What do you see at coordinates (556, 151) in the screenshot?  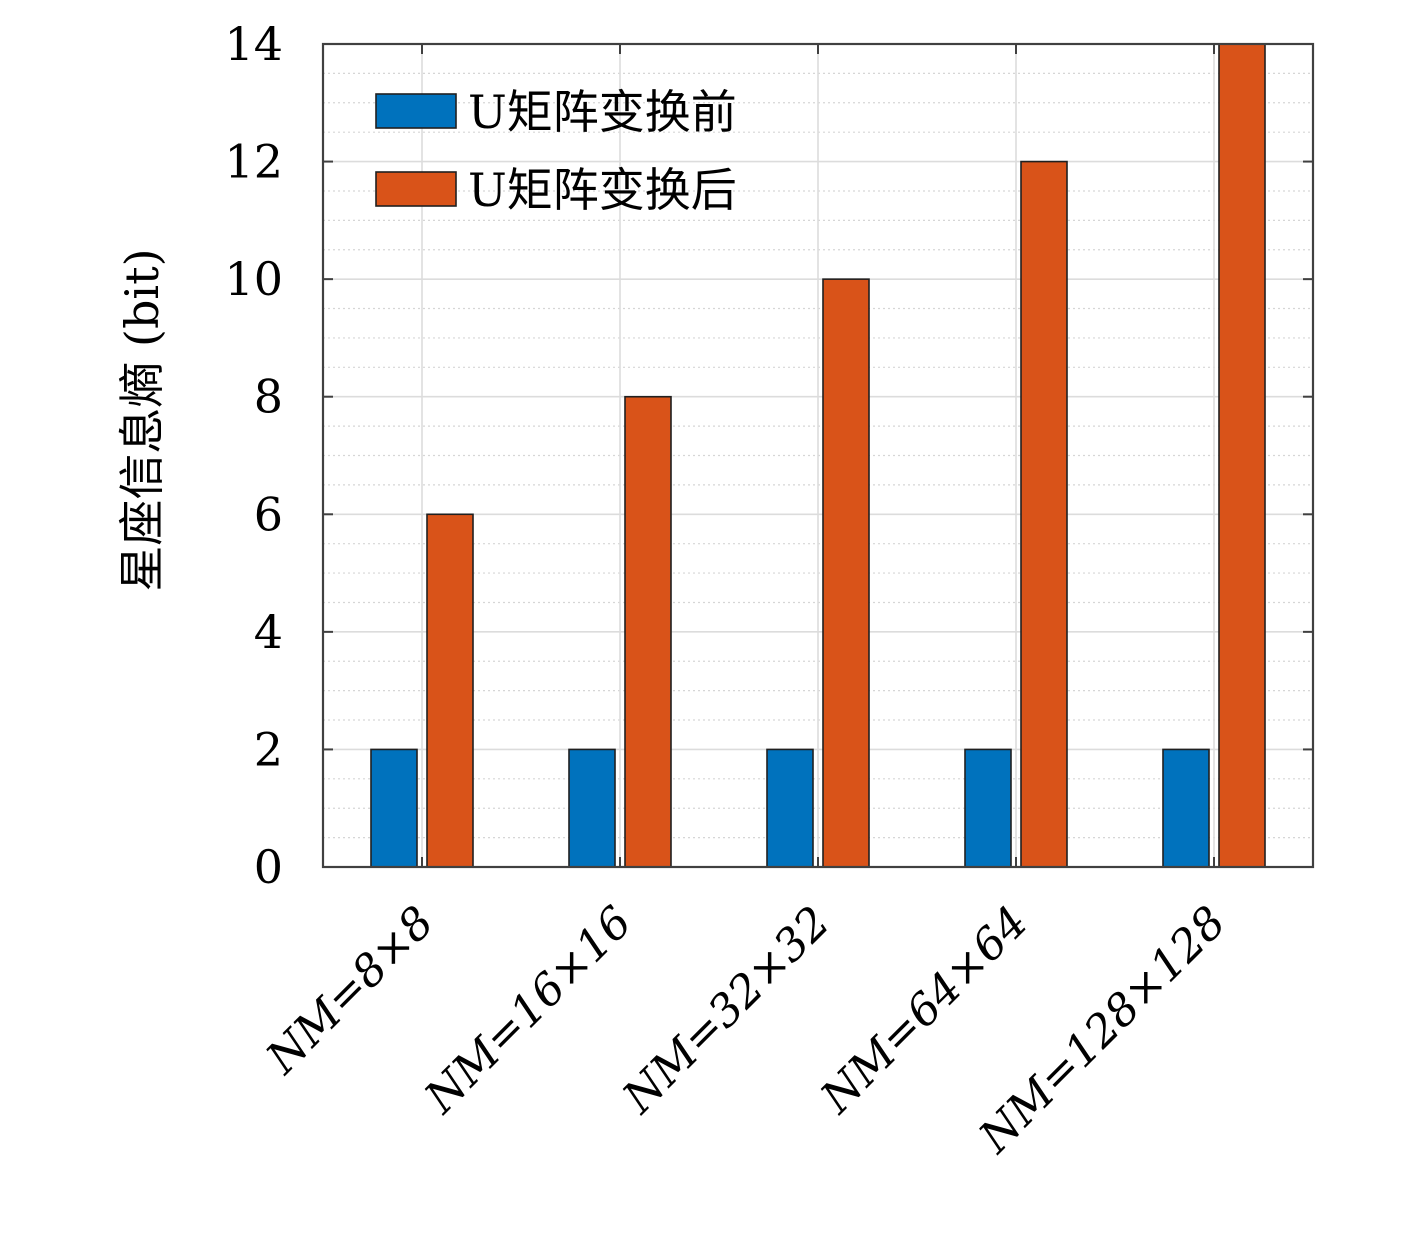 I see `legend: U矩阵变换前 U矩阵变换后` at bounding box center [556, 151].